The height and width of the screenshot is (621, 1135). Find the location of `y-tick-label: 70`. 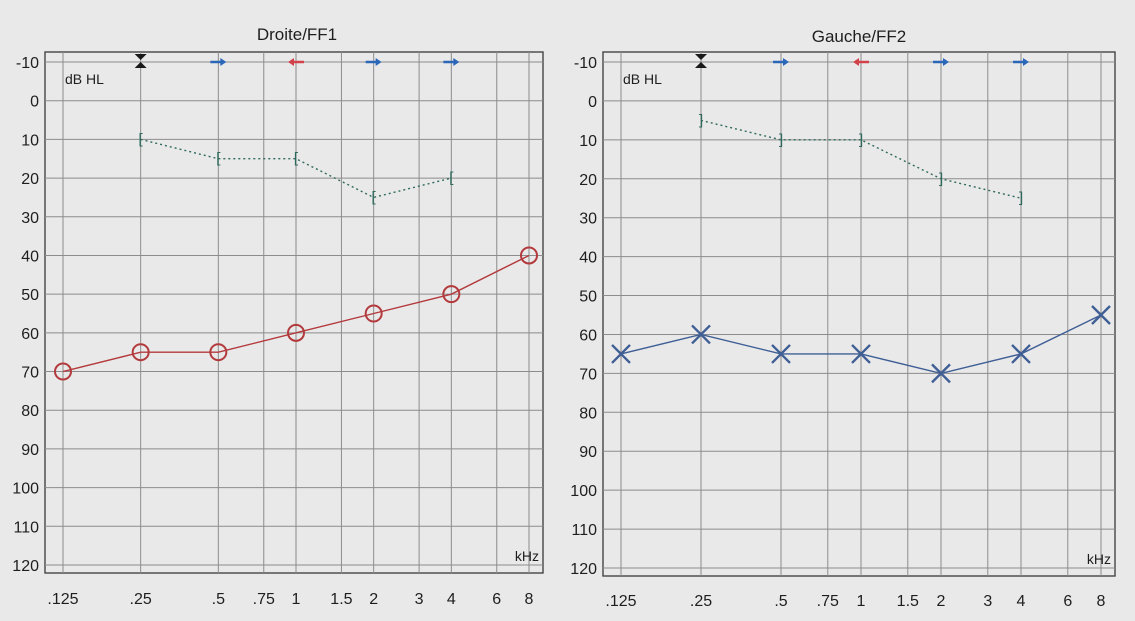

y-tick-label: 70 is located at coordinates (588, 374).